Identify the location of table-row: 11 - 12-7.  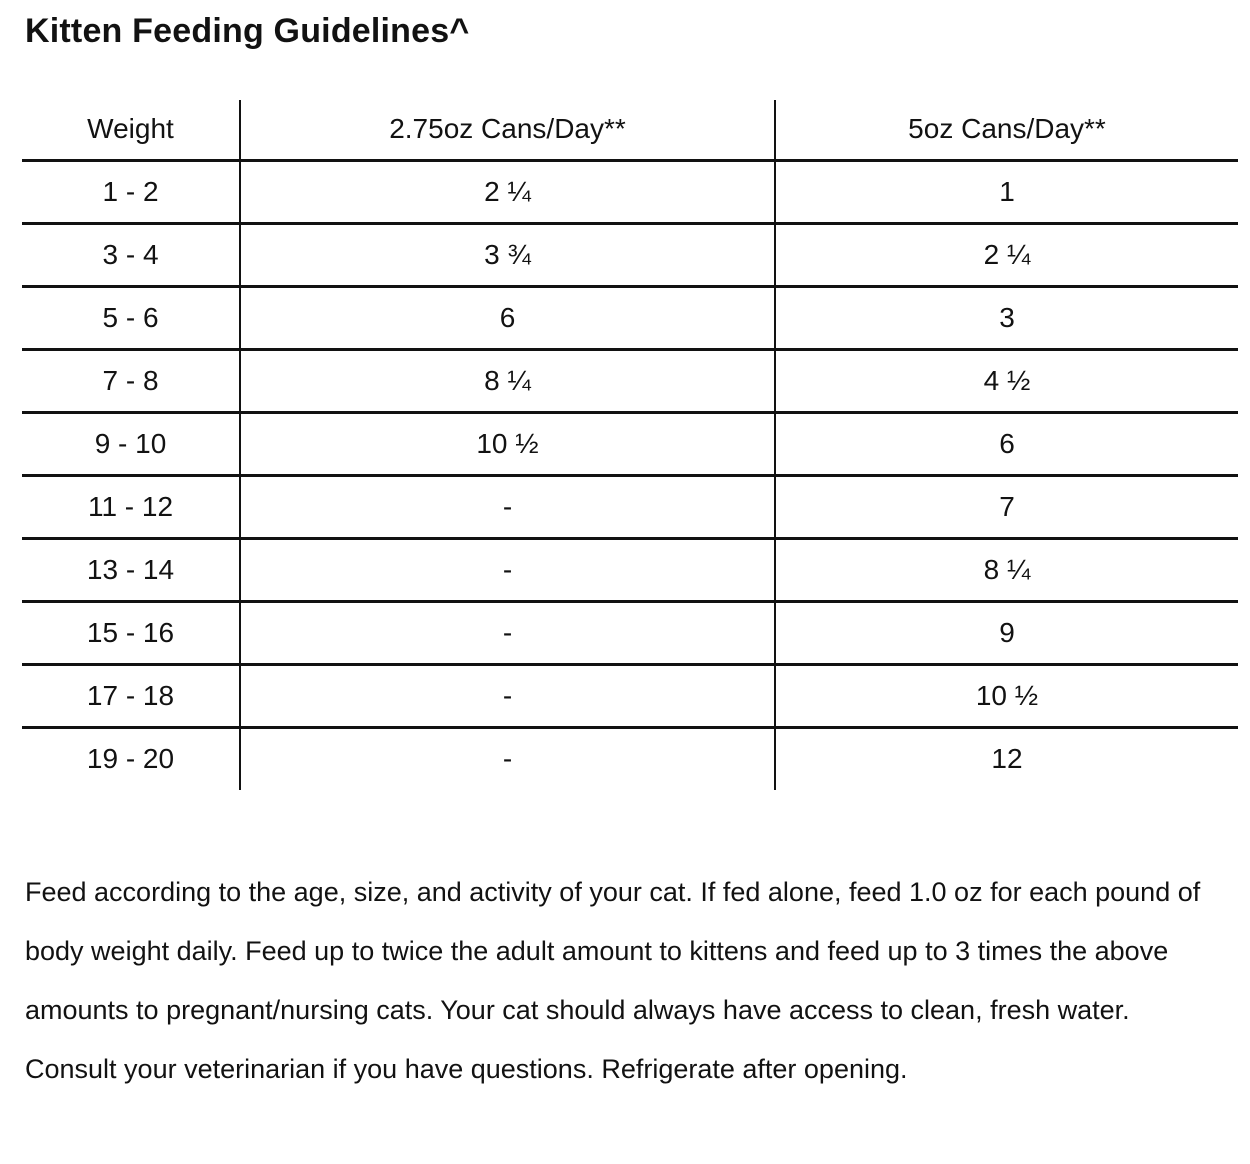
(630, 507).